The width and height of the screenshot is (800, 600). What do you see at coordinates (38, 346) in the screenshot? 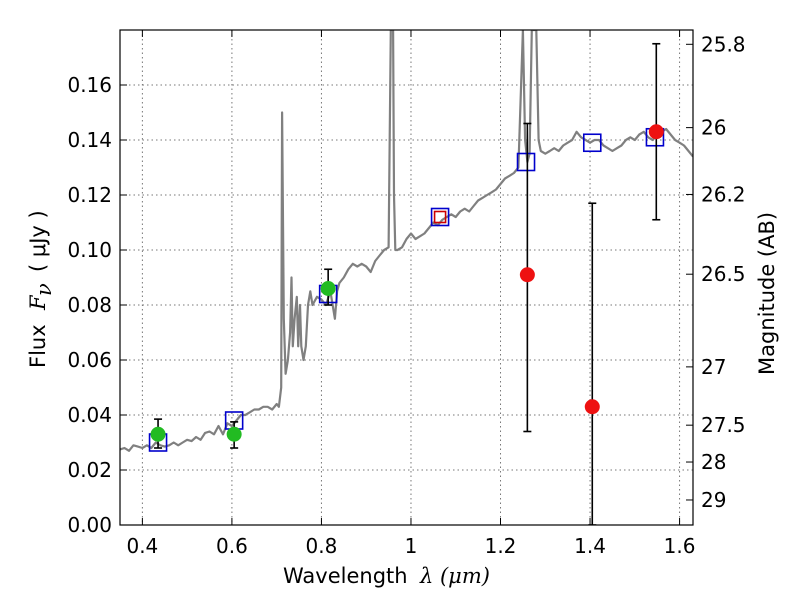
I see `y-axis-title-text: Flux` at bounding box center [38, 346].